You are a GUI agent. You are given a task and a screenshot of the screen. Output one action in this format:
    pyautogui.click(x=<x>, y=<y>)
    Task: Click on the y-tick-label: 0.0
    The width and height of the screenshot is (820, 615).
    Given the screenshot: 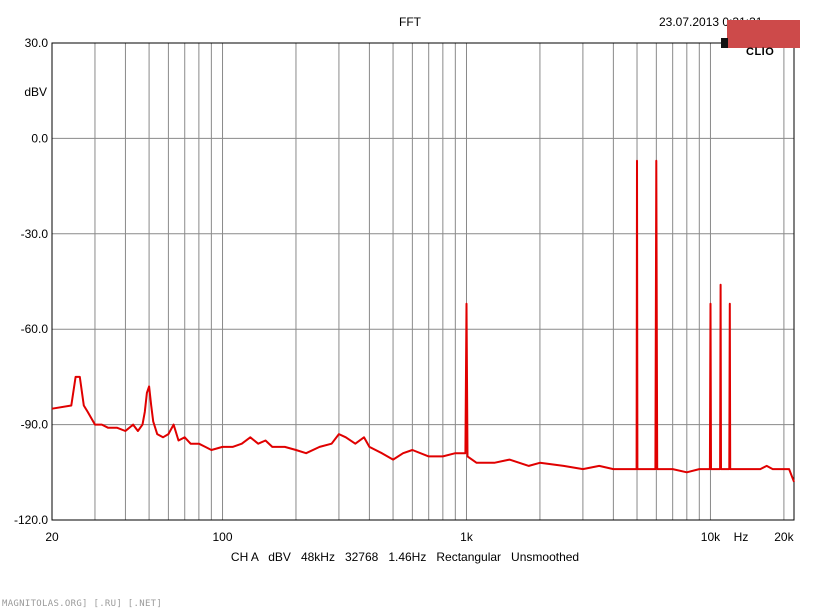 What is the action you would take?
    pyautogui.click(x=39, y=138)
    